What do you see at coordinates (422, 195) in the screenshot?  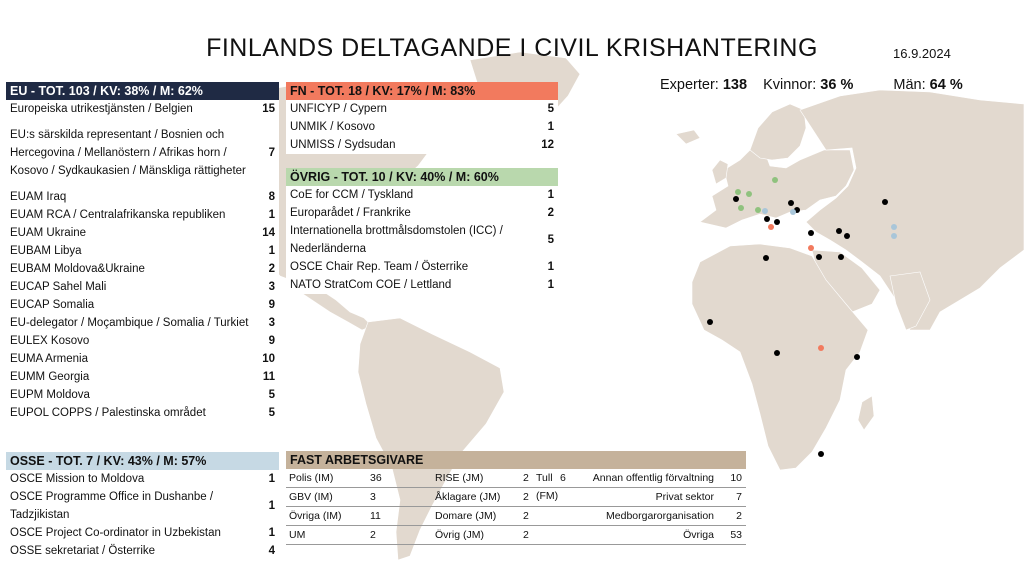 I see `list-item: CoE for CCM / Tyskland 1` at bounding box center [422, 195].